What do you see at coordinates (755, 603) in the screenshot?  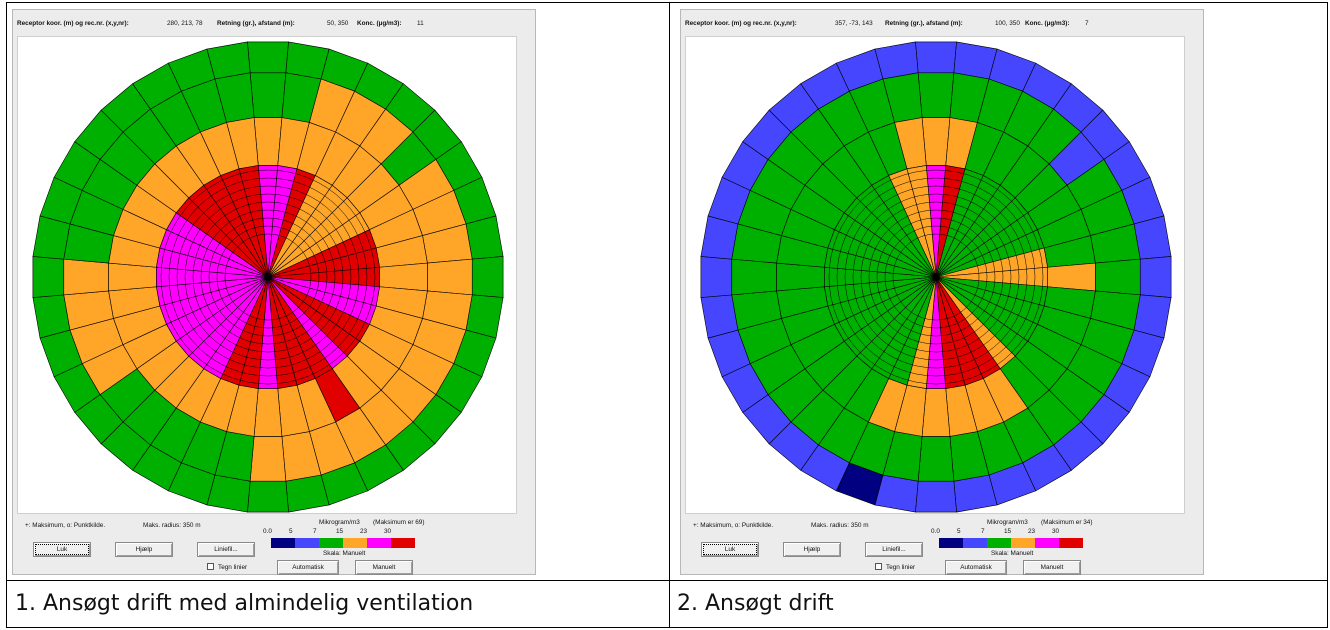 I see `figure-caption: 2. Ansøgt drift` at bounding box center [755, 603].